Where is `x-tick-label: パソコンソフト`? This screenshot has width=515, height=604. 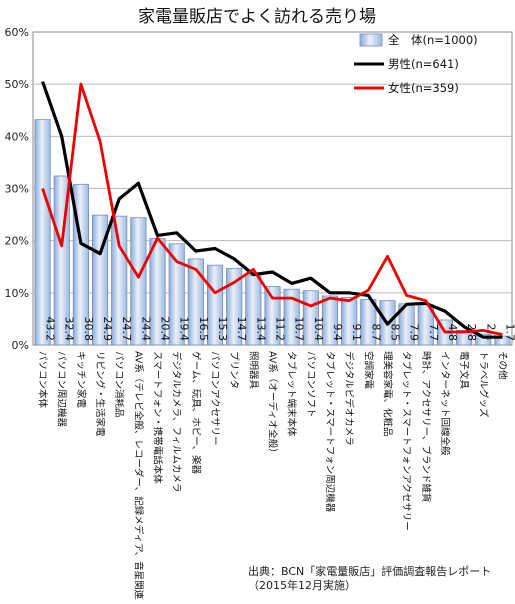 x-tick-label: パソコンソフト is located at coordinates (310, 384).